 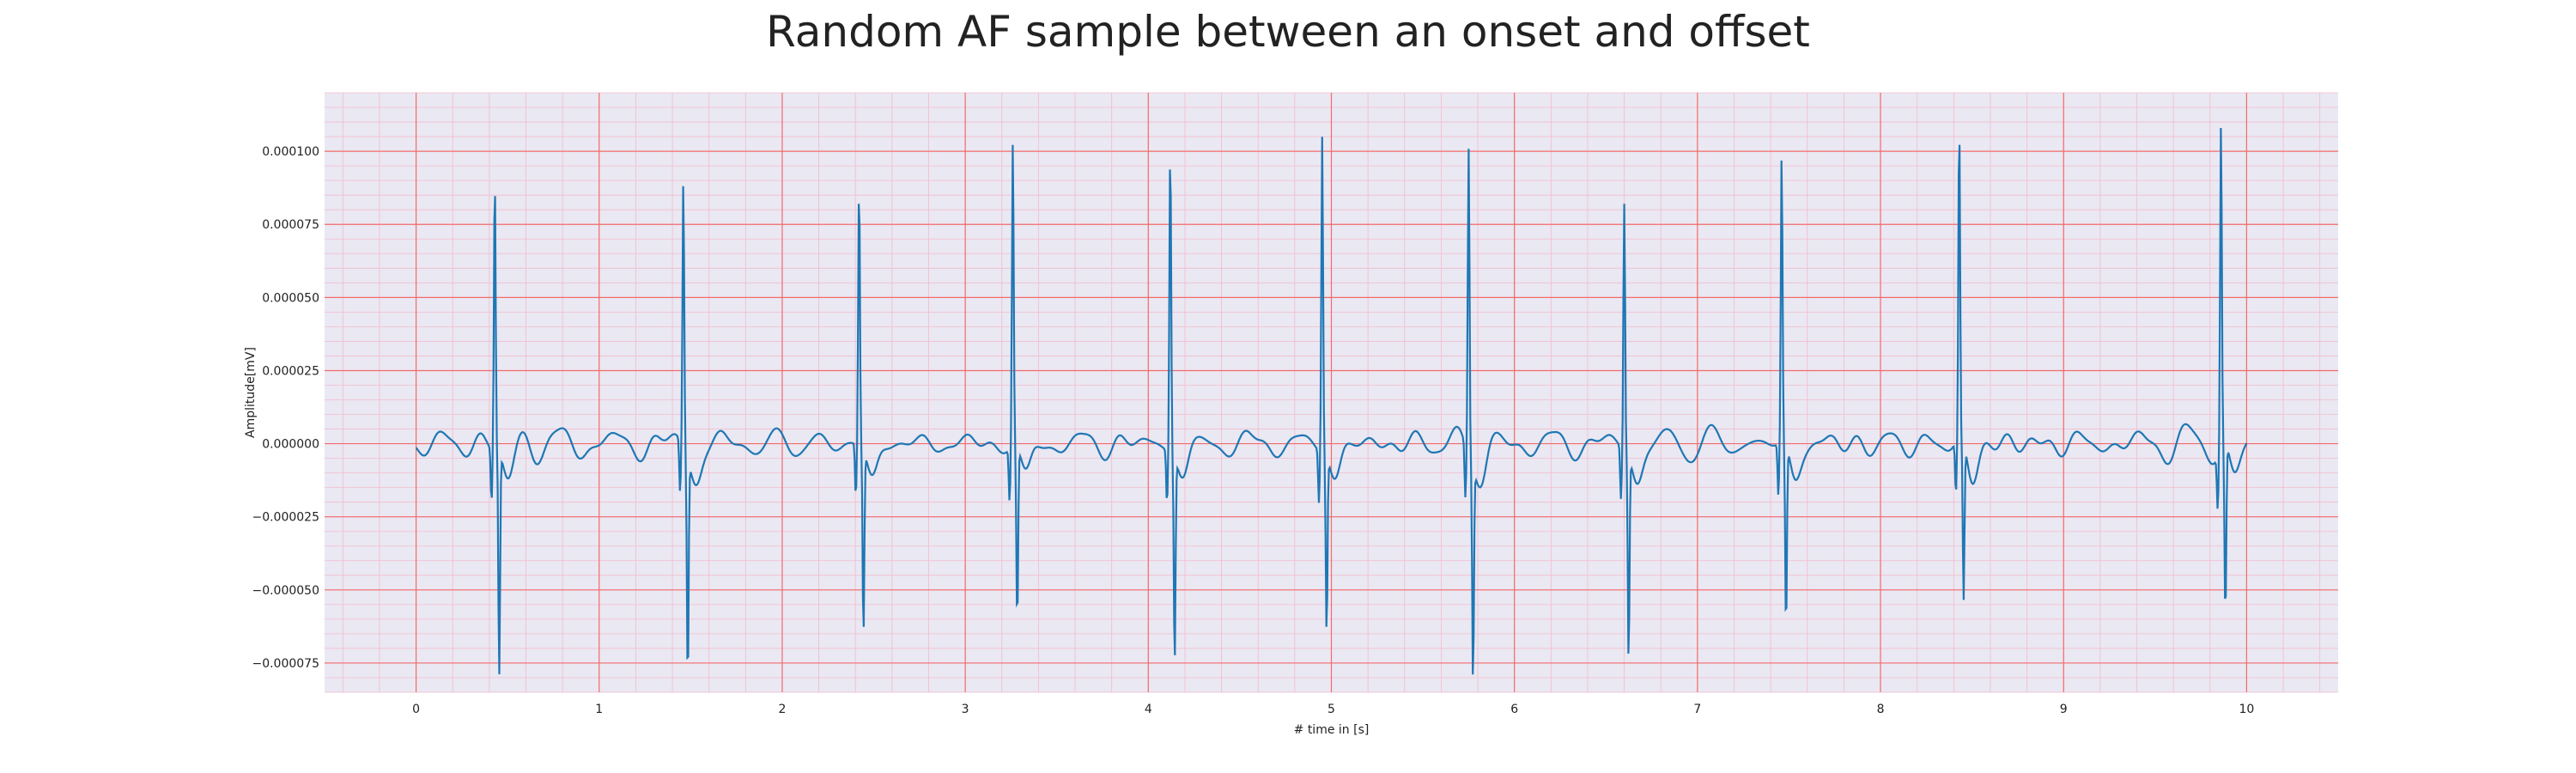 I want to click on y-tick-label: 0.000025, so click(x=291, y=371).